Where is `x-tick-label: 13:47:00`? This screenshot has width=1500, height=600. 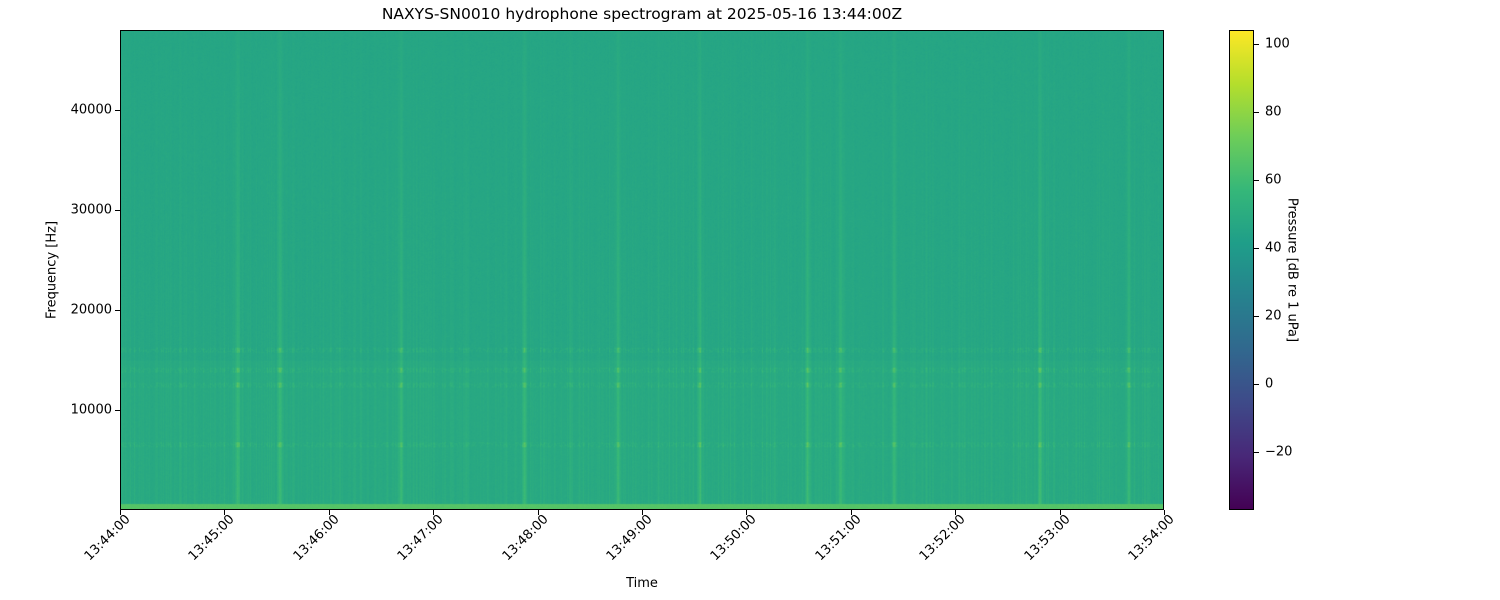
x-tick-label: 13:47:00 is located at coordinates (420, 538).